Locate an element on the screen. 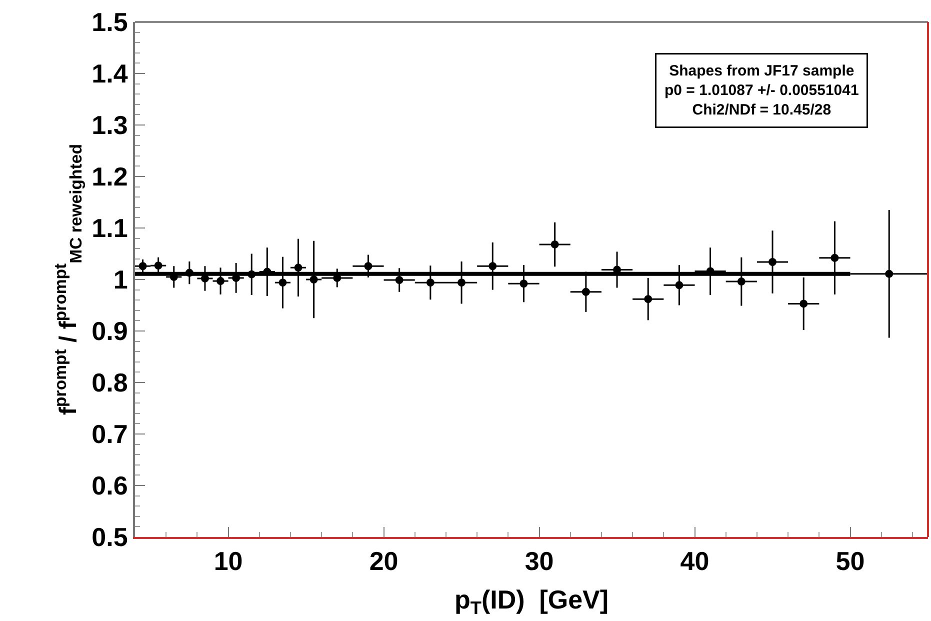 The width and height of the screenshot is (931, 621). annotation: Chi2/NDf = 10.45/28 is located at coordinates (762, 110).